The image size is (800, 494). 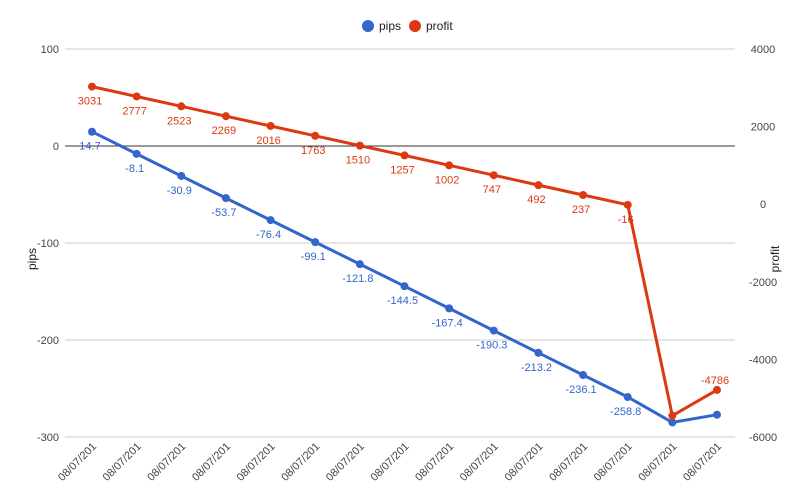 What do you see at coordinates (775, 258) in the screenshot?
I see `right-axis-title: profit` at bounding box center [775, 258].